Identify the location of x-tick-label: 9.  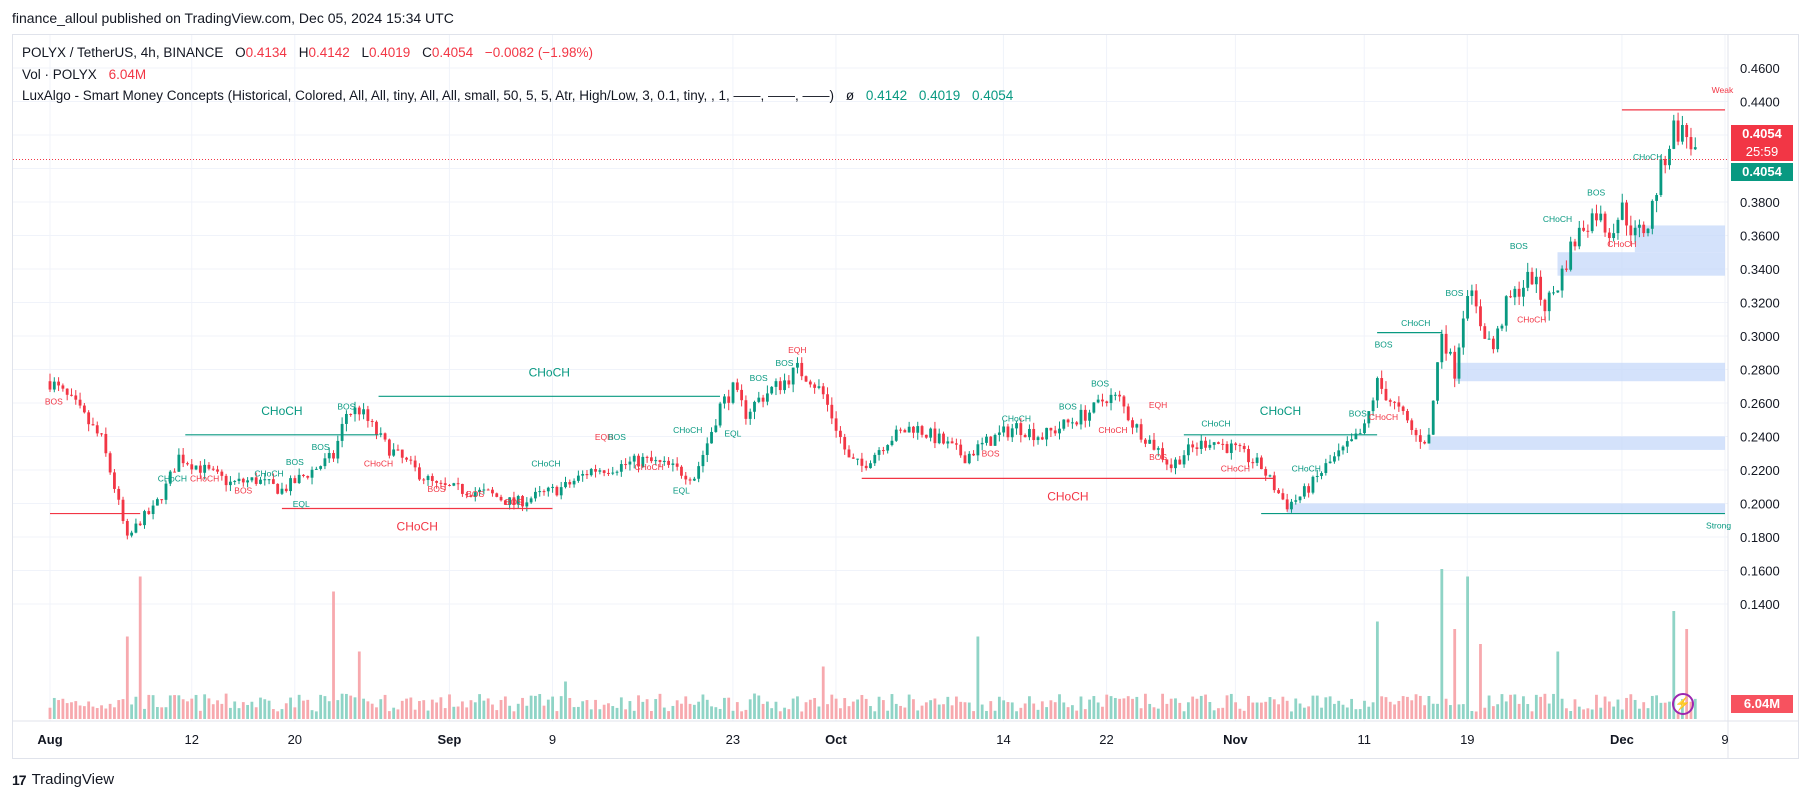
(1724, 739).